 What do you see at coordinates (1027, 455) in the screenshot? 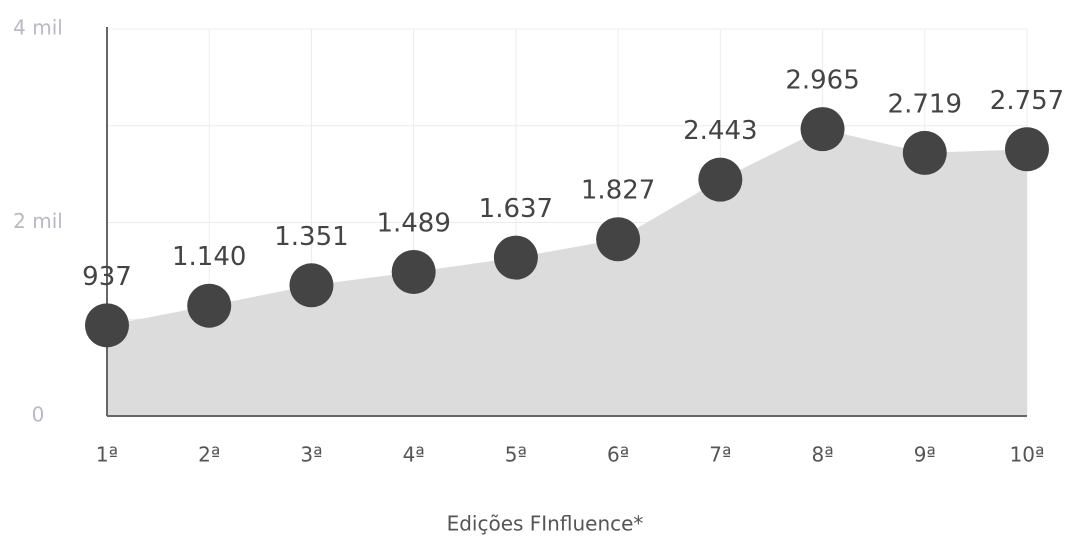
I see `x-tick-label: 10ª` at bounding box center [1027, 455].